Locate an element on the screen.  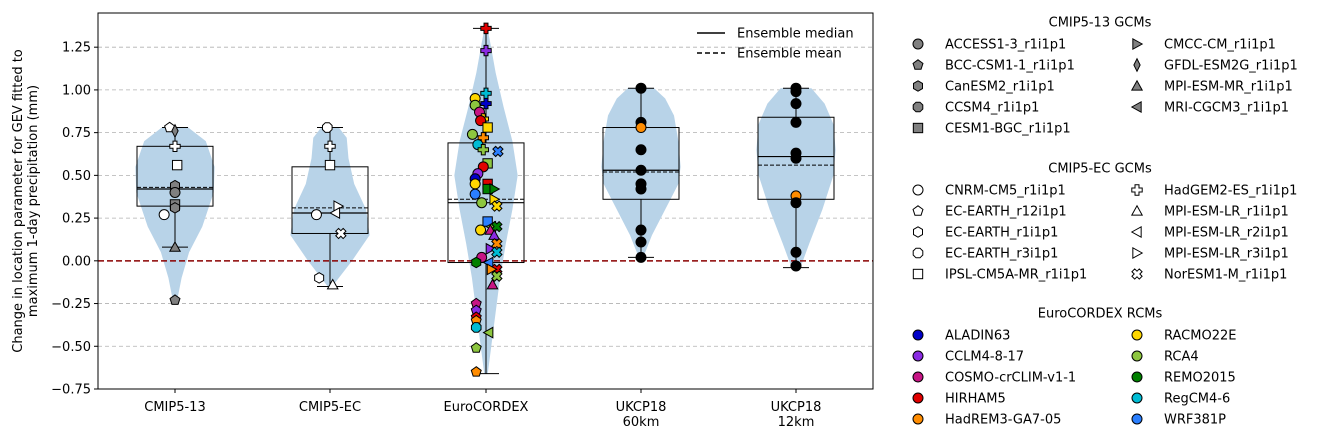
y-tick-label: −0.50 is located at coordinates (71, 347).